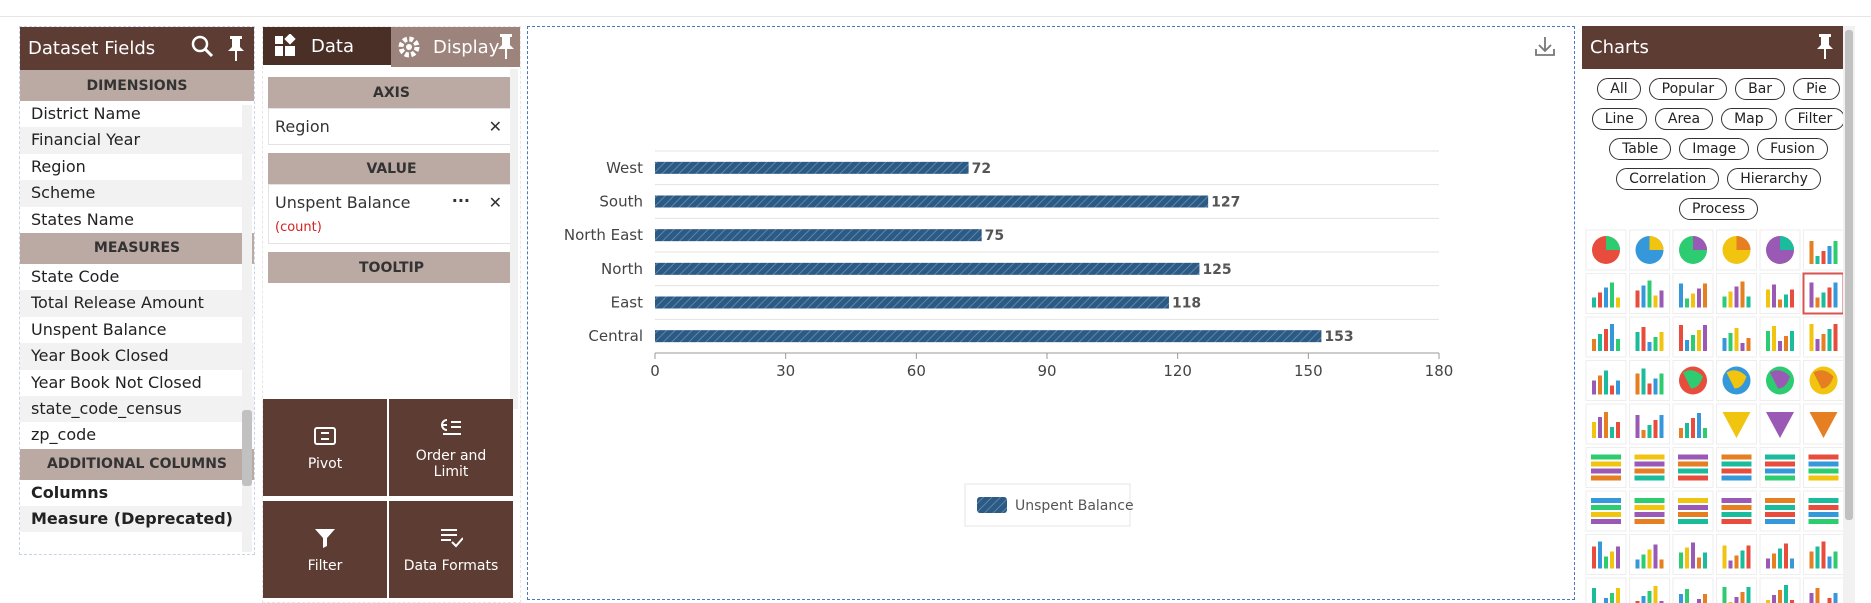  What do you see at coordinates (99, 329) in the screenshot?
I see `field-item: Unspent Balance` at bounding box center [99, 329].